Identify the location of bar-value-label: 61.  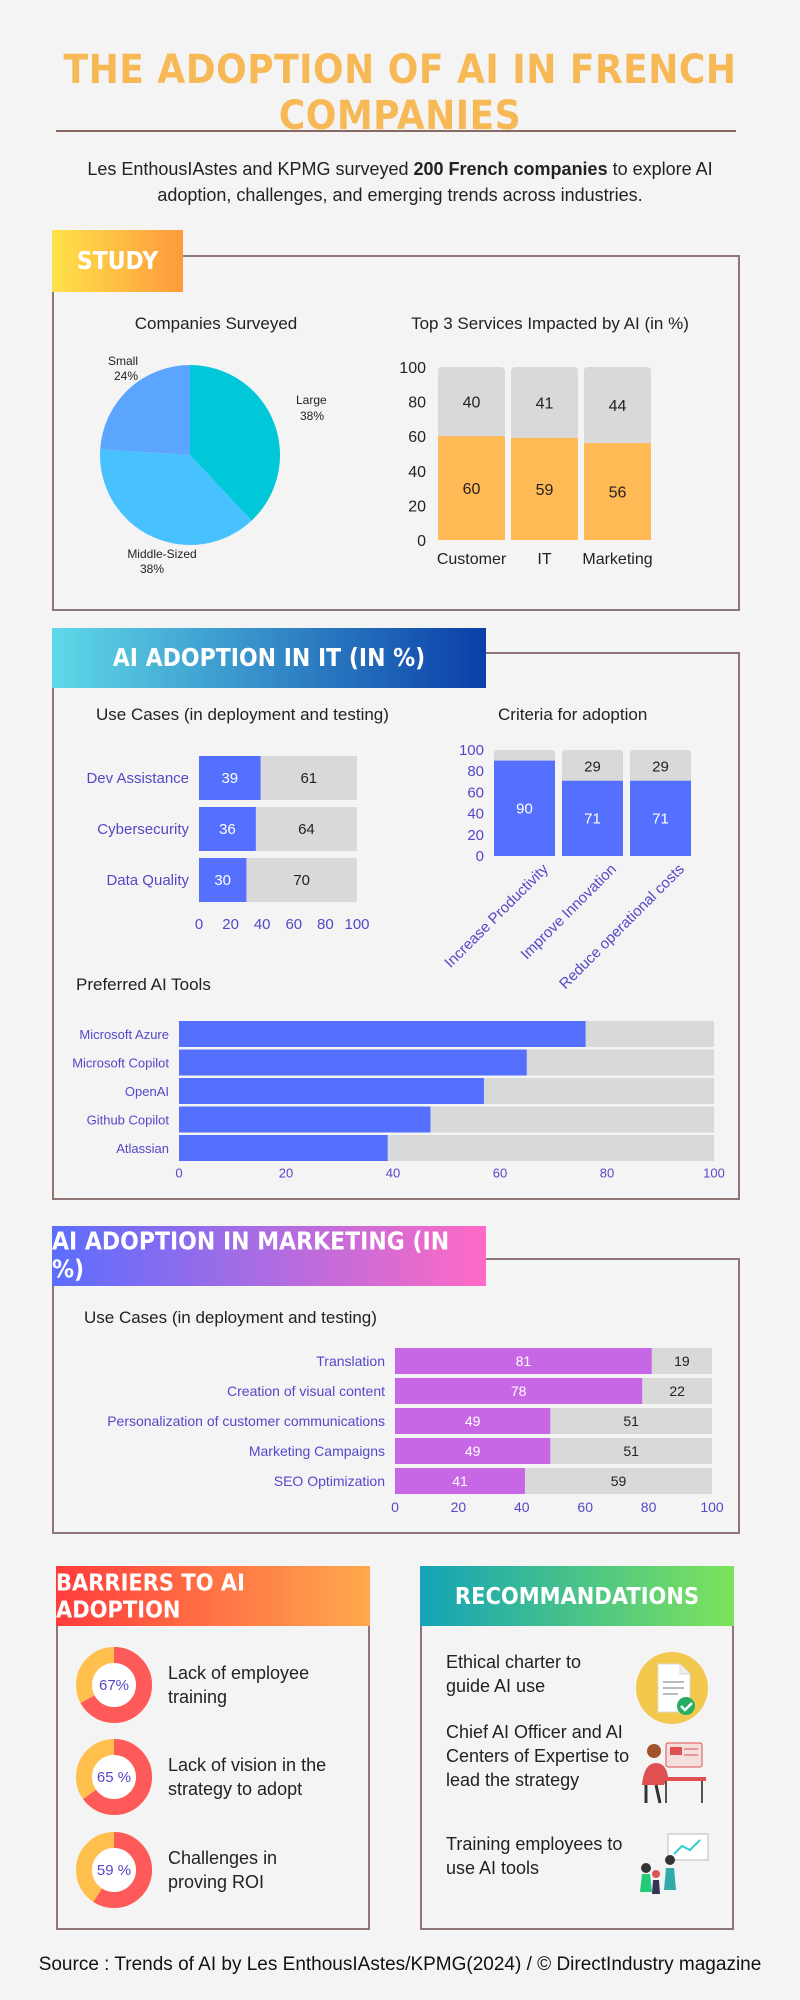
(308, 778).